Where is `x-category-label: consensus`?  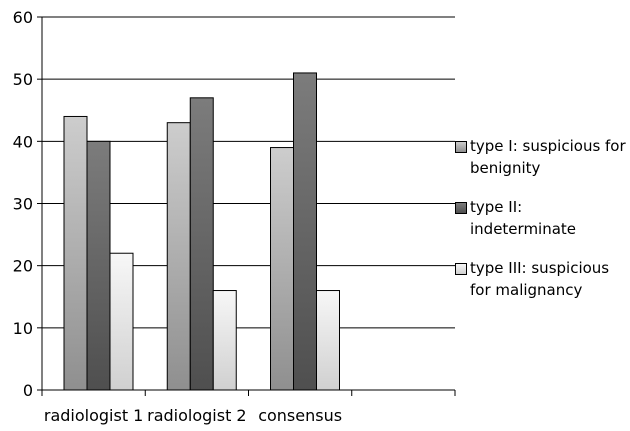 x-category-label: consensus is located at coordinates (300, 415).